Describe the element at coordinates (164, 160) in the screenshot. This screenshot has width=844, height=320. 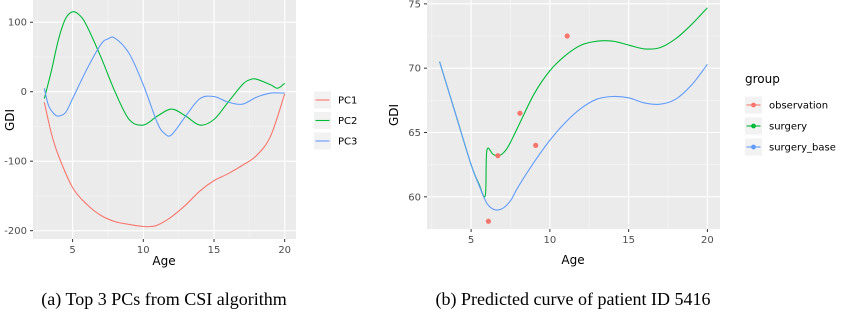
I see `panel-a-pc1-line` at that location.